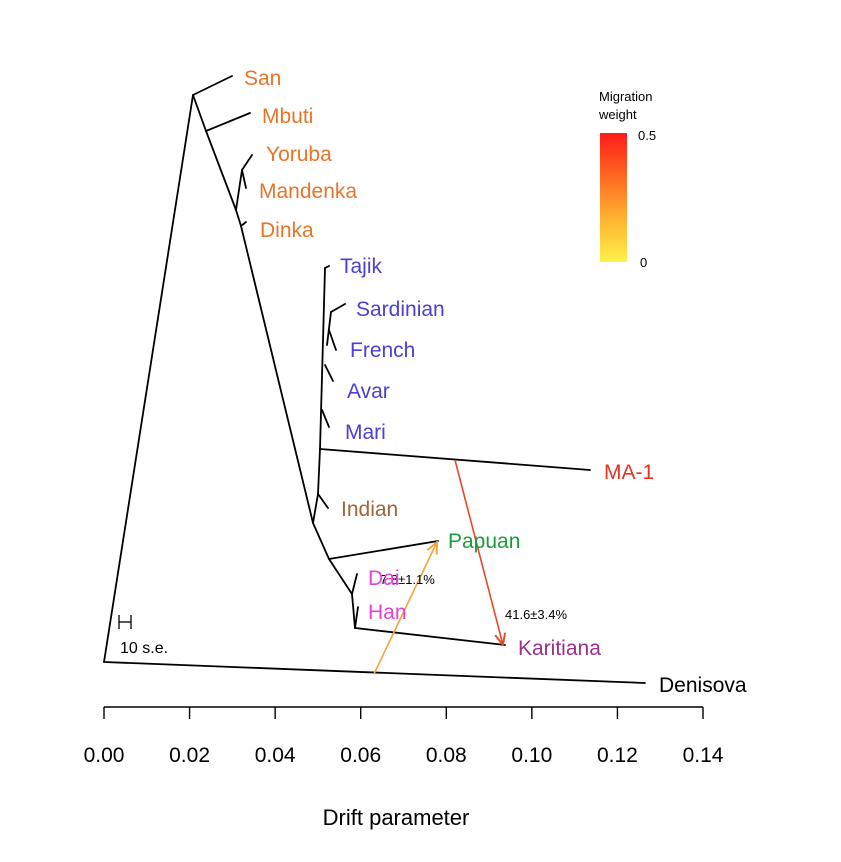 This screenshot has width=841, height=862. What do you see at coordinates (239, 190) in the screenshot?
I see `branch-west-african-stem` at bounding box center [239, 190].